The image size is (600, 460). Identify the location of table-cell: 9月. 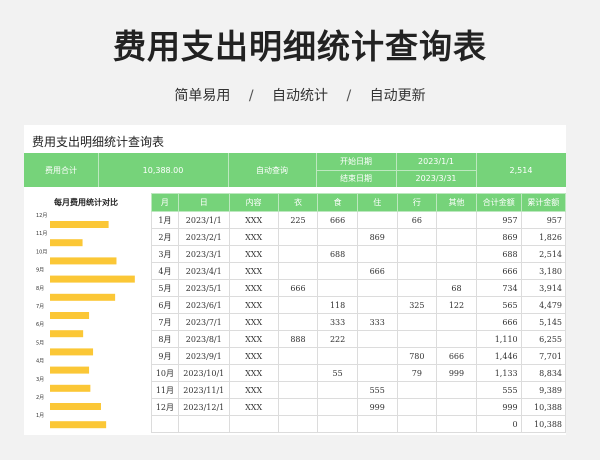
(165, 356).